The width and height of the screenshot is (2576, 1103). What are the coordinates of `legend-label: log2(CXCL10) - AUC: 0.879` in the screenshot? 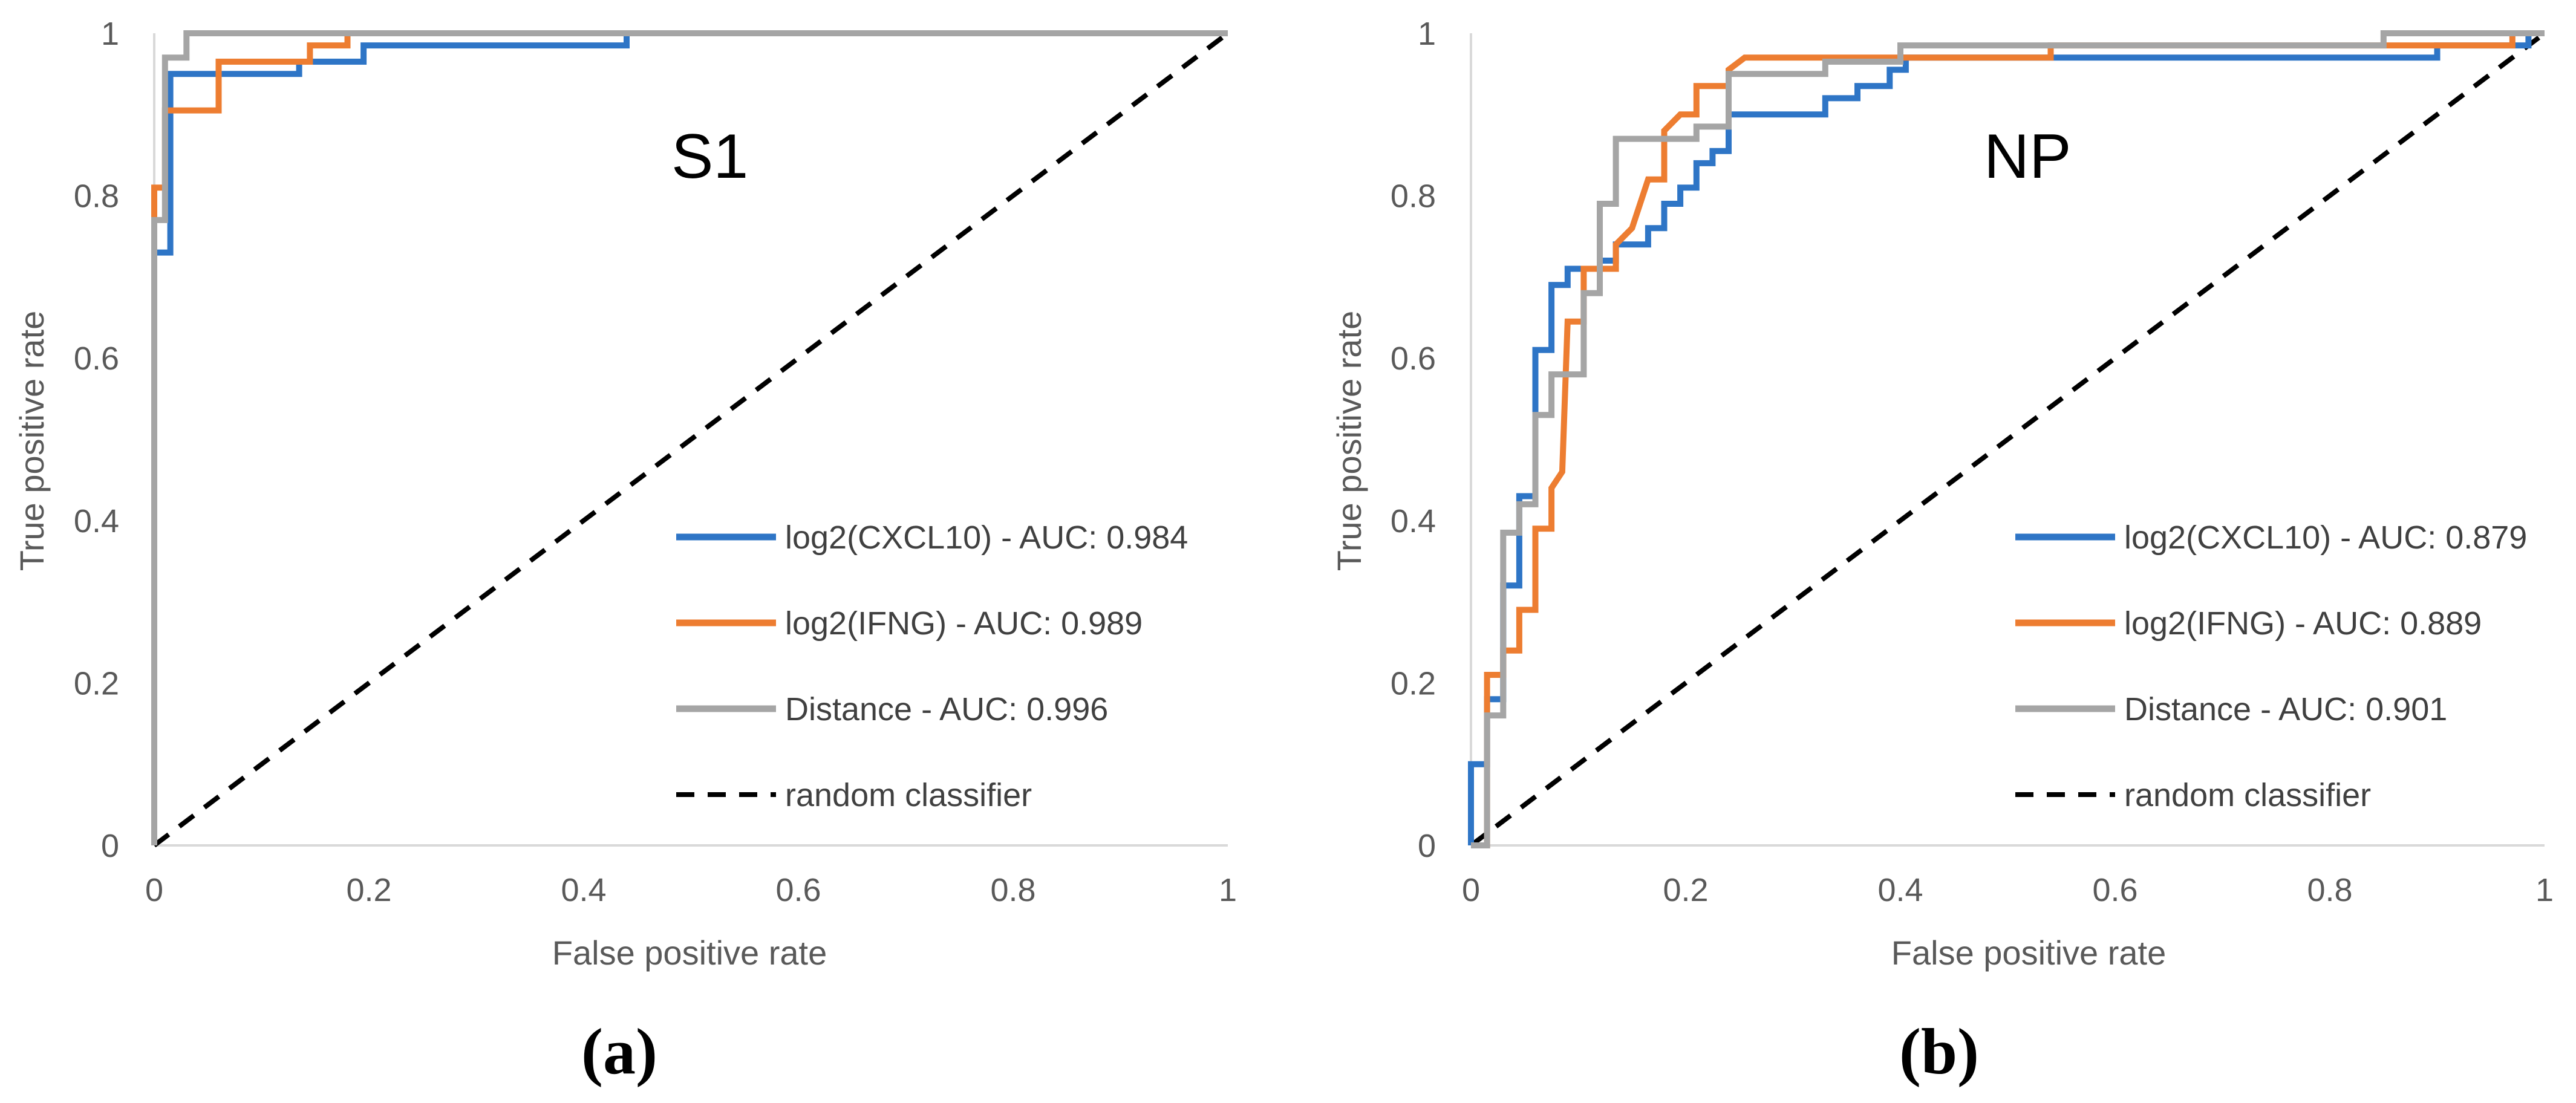 It's located at (2325, 537).